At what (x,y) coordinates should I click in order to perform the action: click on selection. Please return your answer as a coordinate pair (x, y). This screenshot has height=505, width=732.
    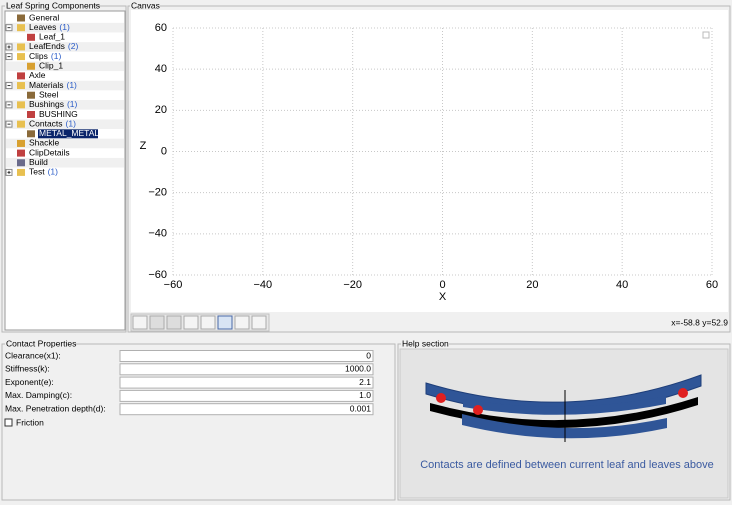
    Looking at the image, I should click on (68, 134).